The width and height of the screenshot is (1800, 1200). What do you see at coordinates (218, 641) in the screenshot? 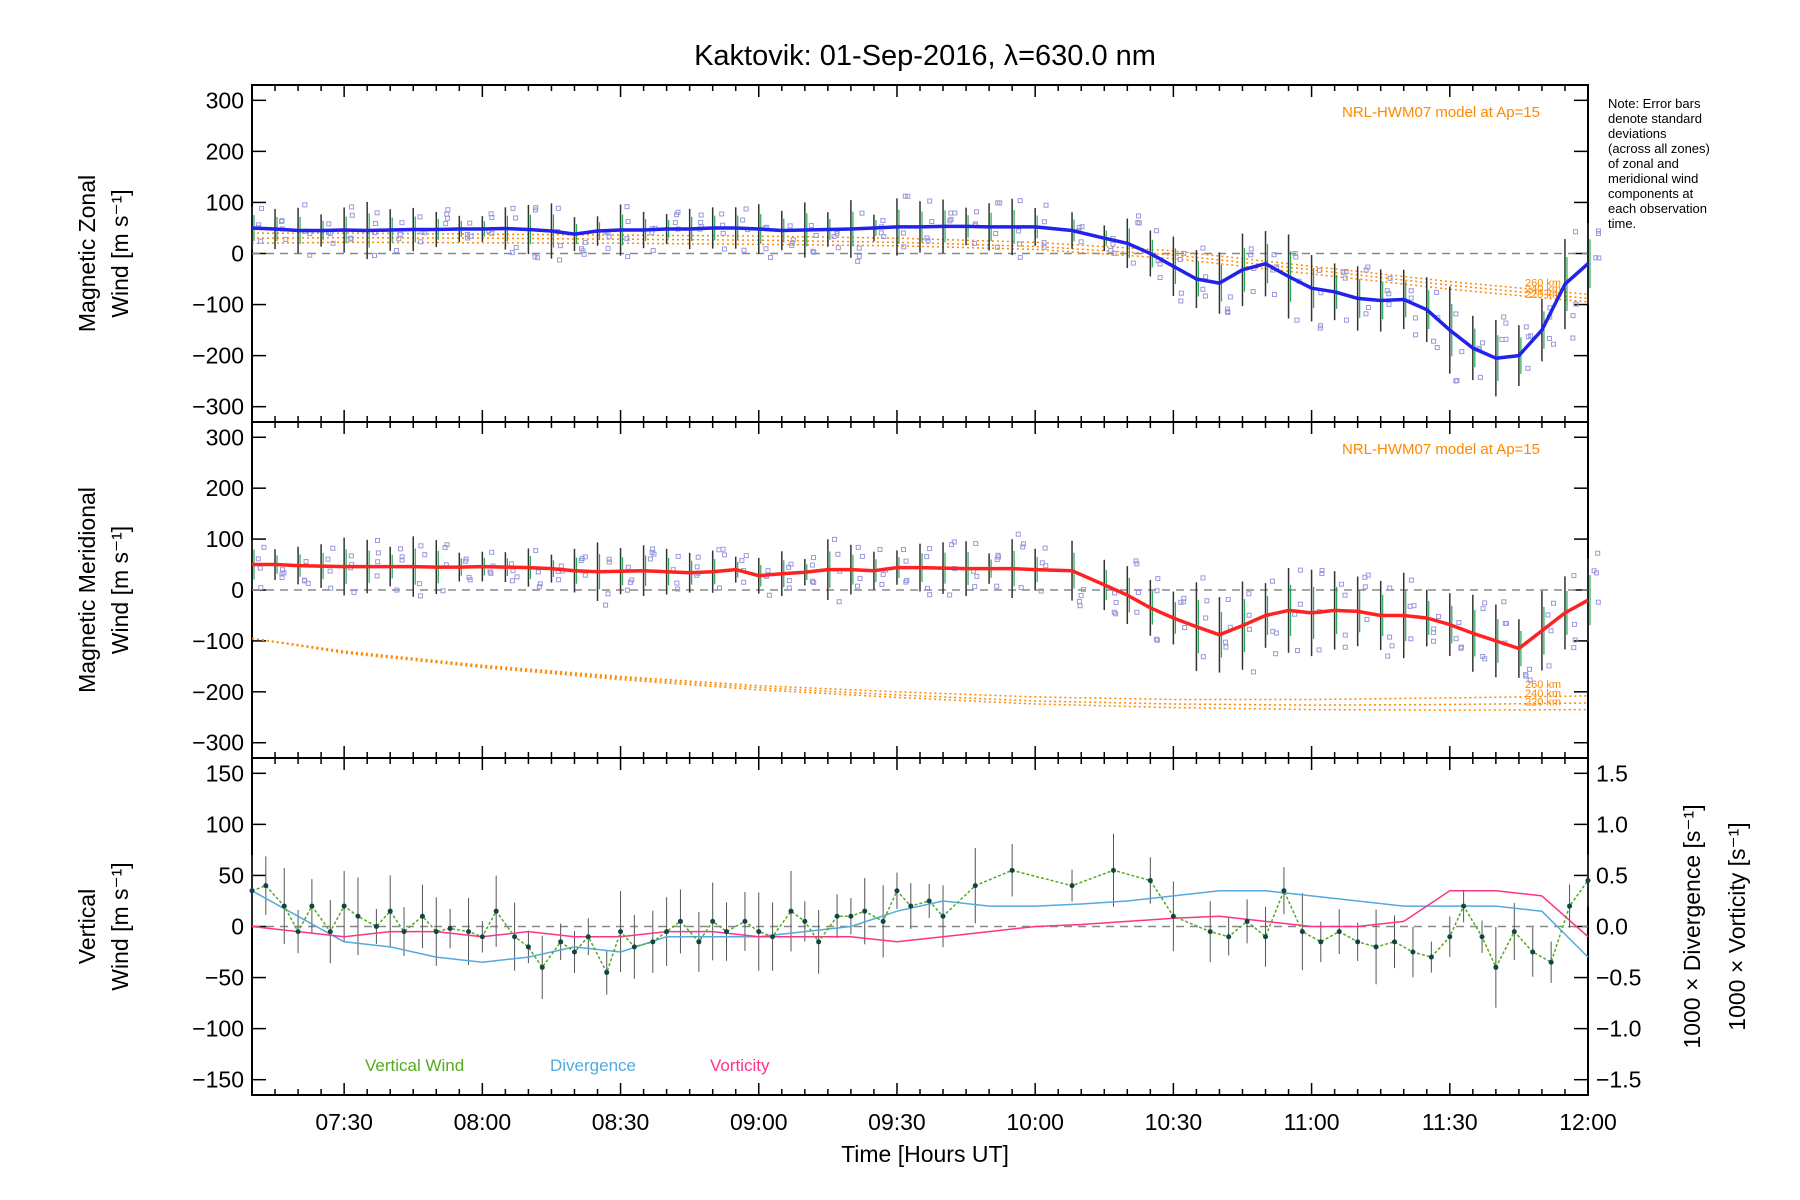
I see `y-tick-label: −100` at bounding box center [218, 641].